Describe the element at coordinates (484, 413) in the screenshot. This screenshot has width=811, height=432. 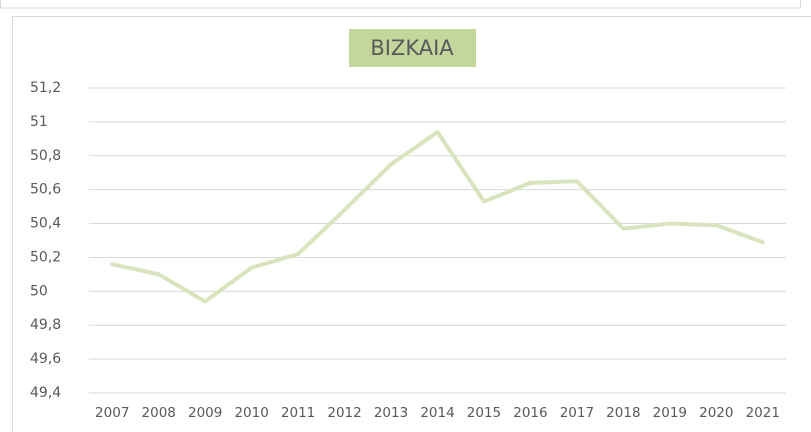
I see `x-tick-label: 2015` at that location.